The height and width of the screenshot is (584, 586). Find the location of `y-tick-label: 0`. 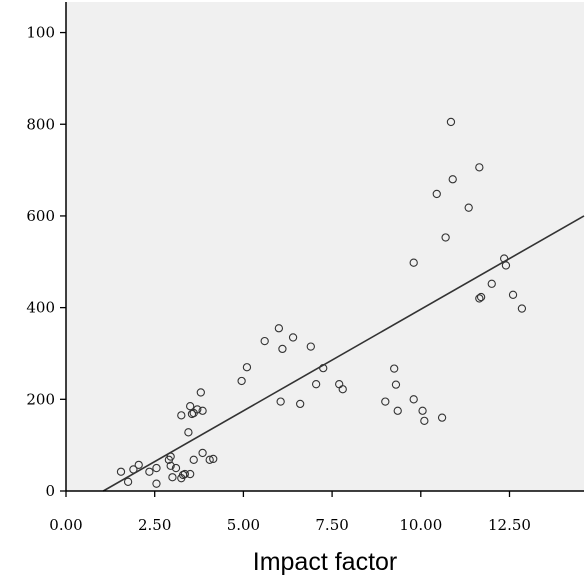

y-tick-label: 0 is located at coordinates (50, 491).